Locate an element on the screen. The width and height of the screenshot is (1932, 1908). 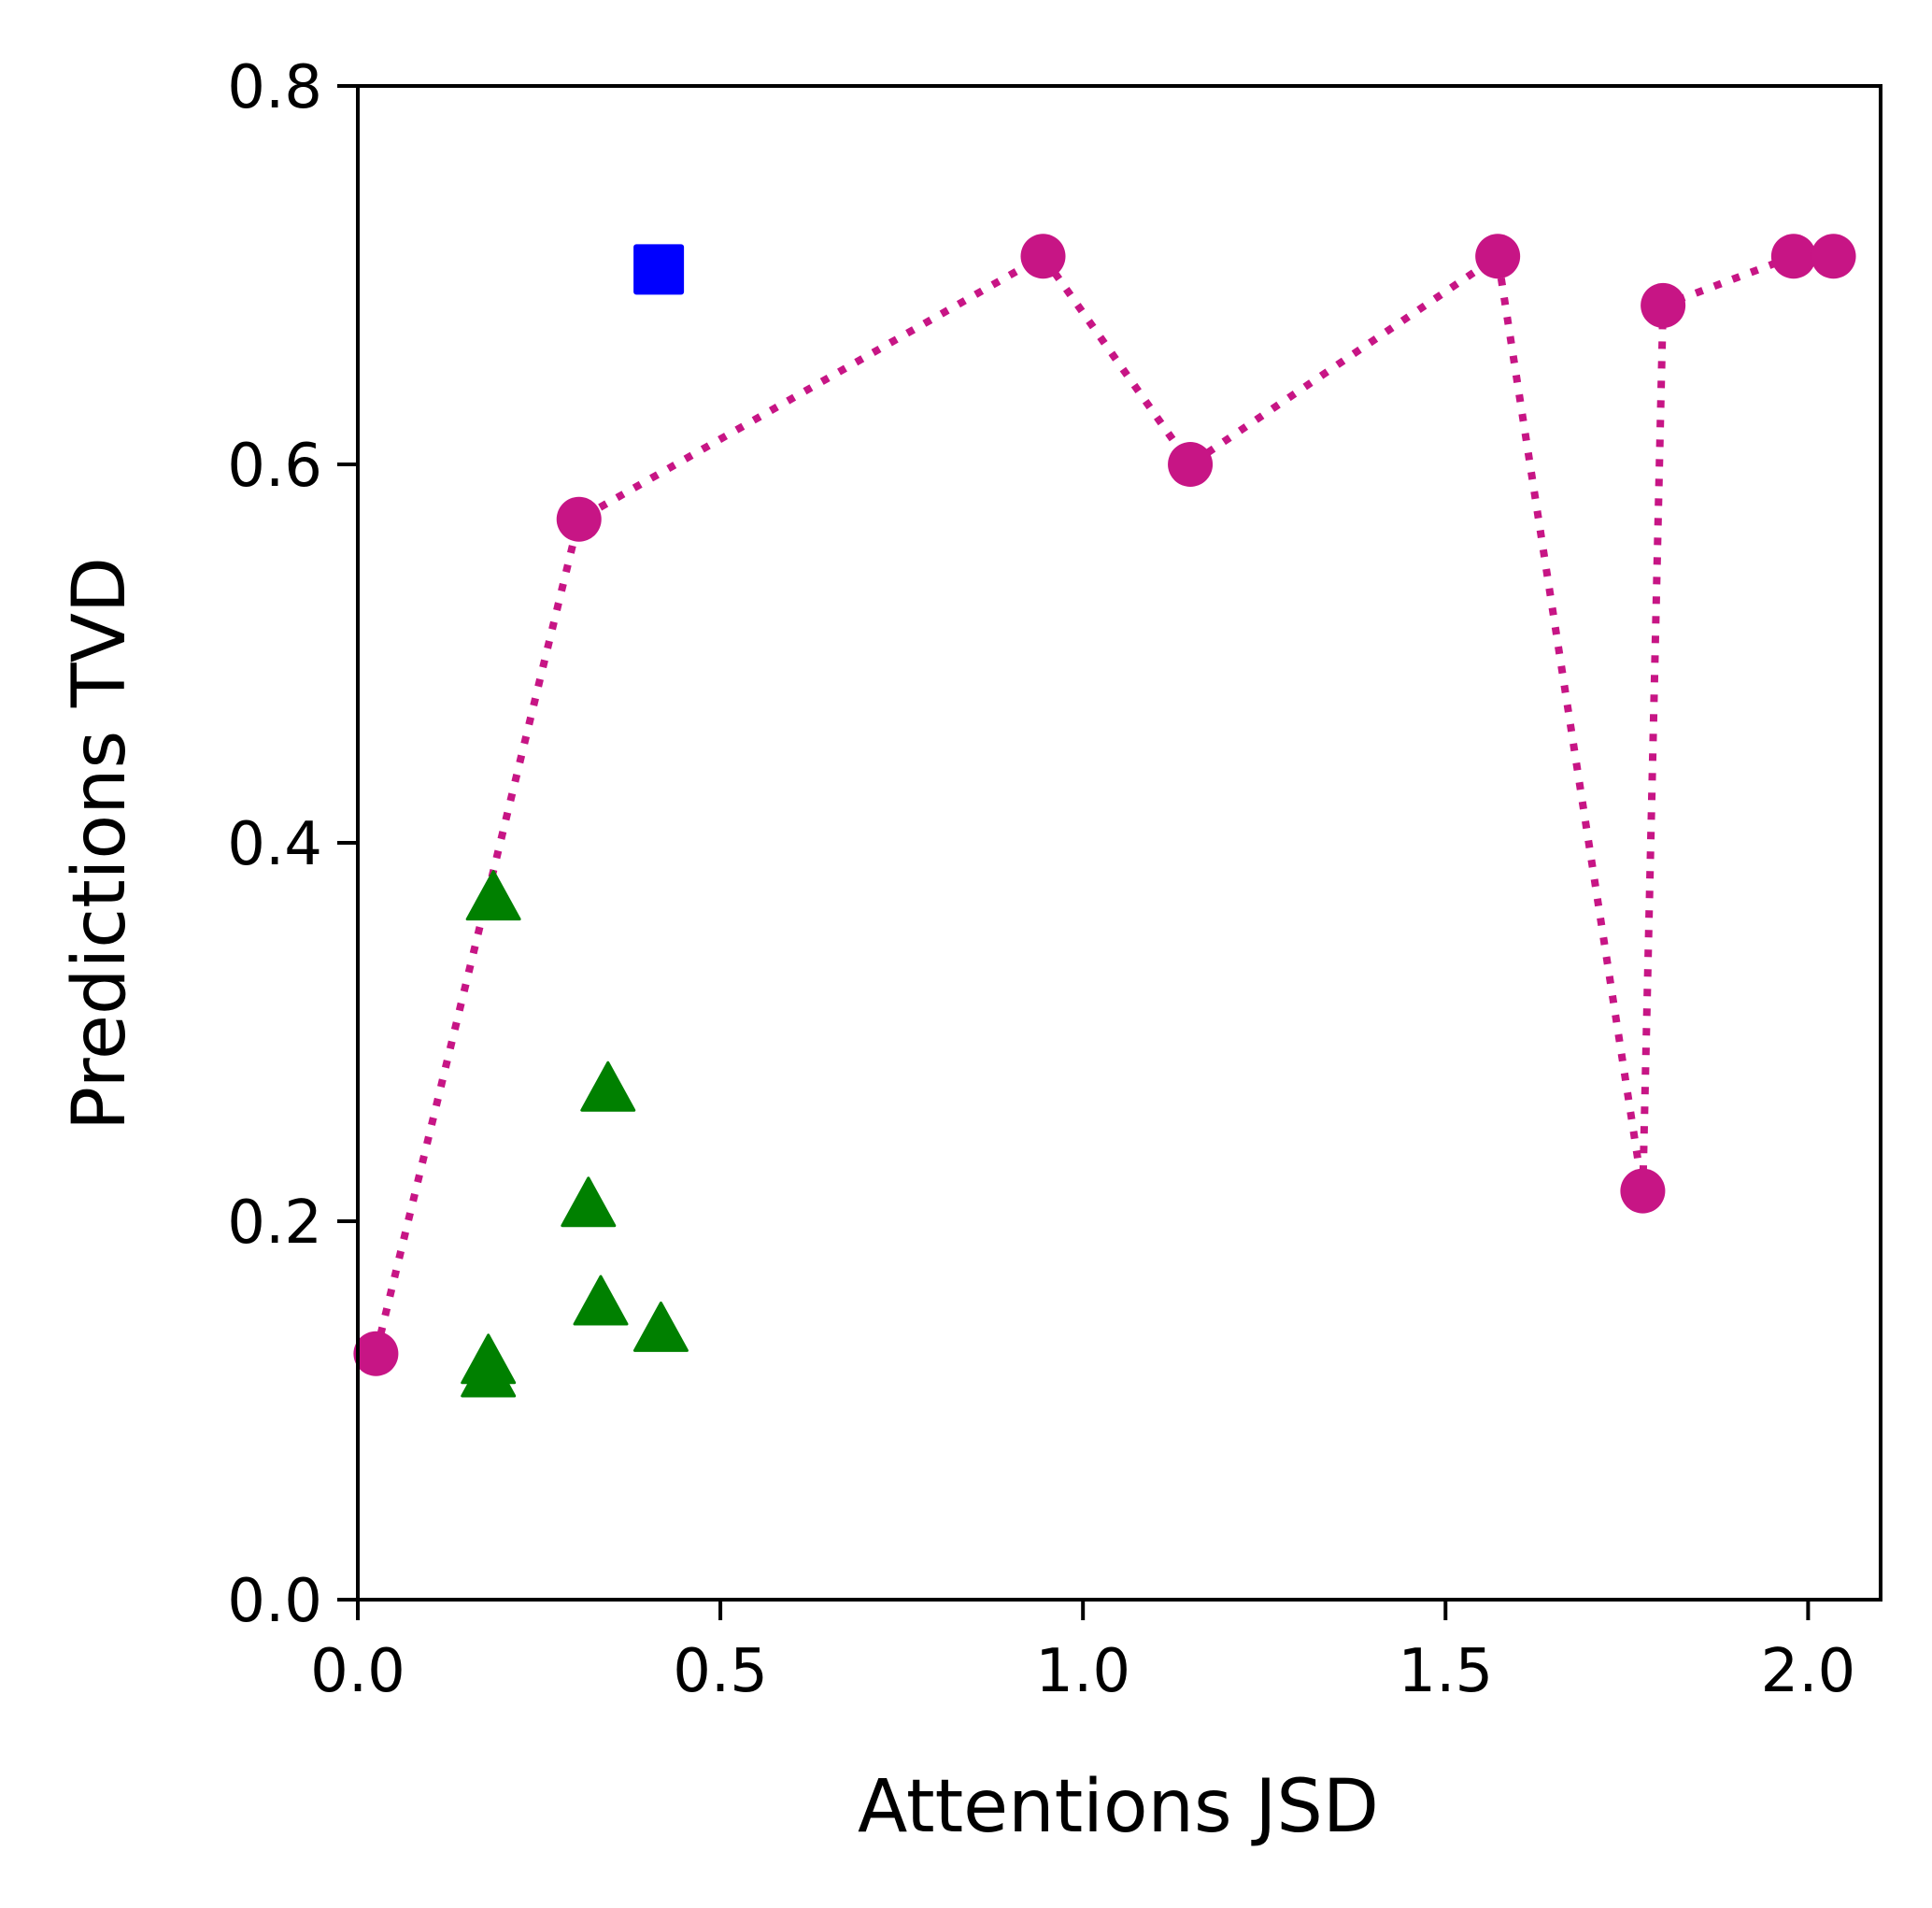
data-point-square is located at coordinates (659, 269).